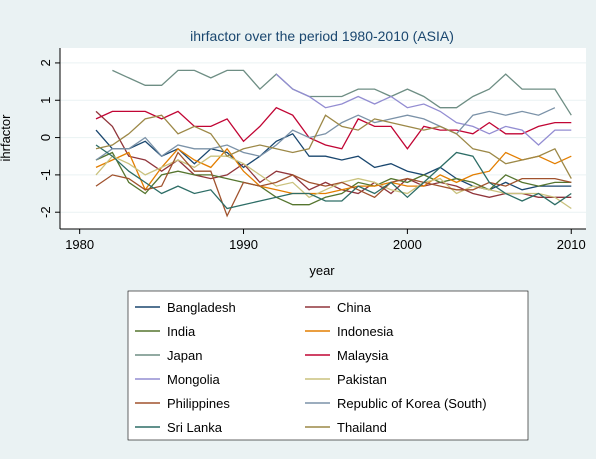 Image resolution: width=596 pixels, height=459 pixels. Describe the element at coordinates (6, 138) in the screenshot. I see `y-axis-label: ihrfactor` at that location.